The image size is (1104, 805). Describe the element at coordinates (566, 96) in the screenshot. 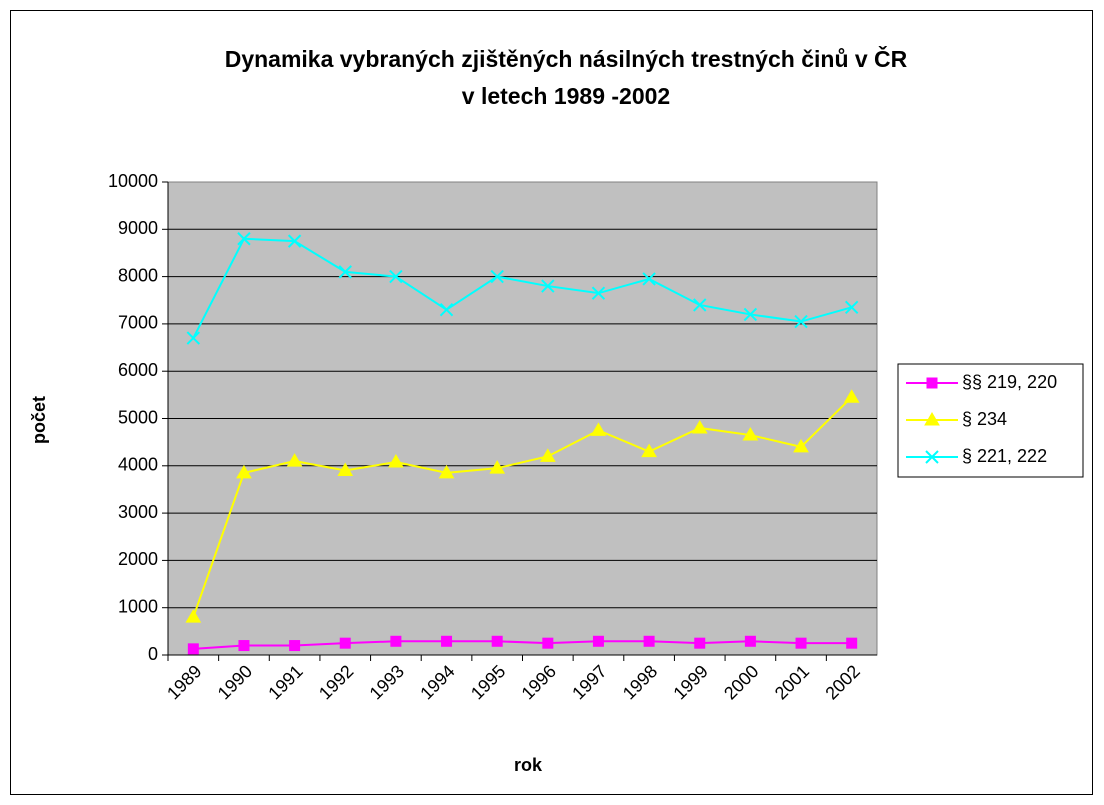

I see `chart-title: v letech 1989 -2002` at that location.